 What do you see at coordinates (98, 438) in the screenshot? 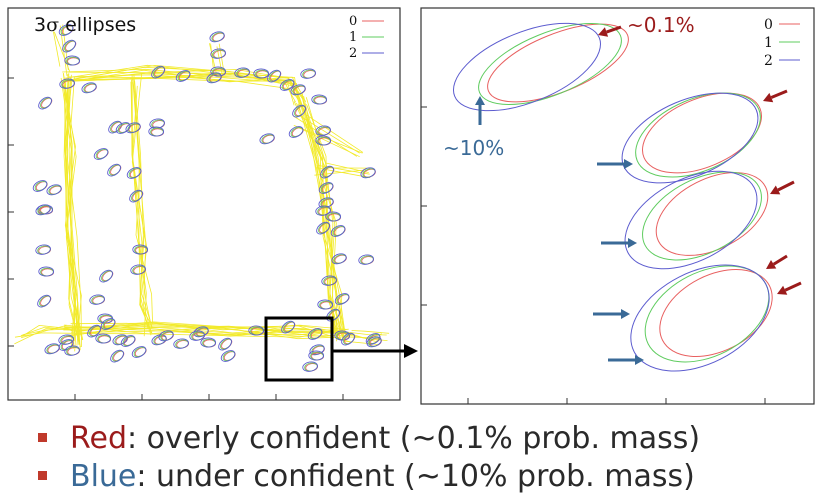
I see `bullet-red-keyword: Red` at bounding box center [98, 438].